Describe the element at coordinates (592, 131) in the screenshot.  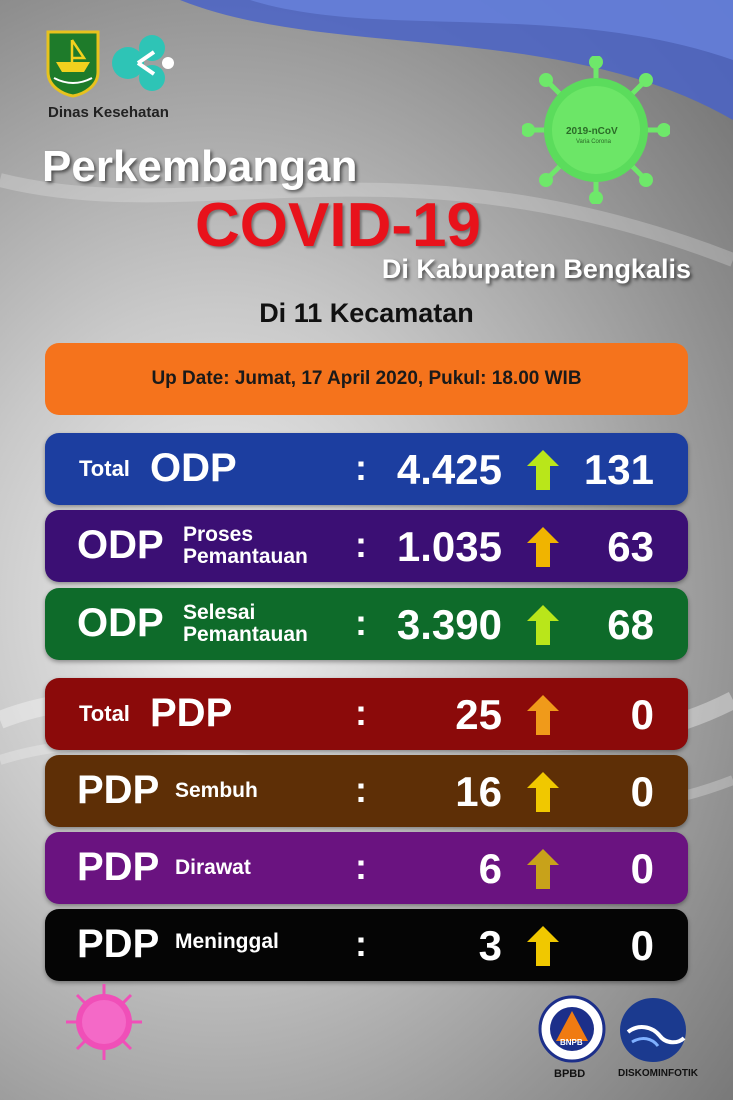
I see `virus-green-label: 2019-nCoV` at that location.